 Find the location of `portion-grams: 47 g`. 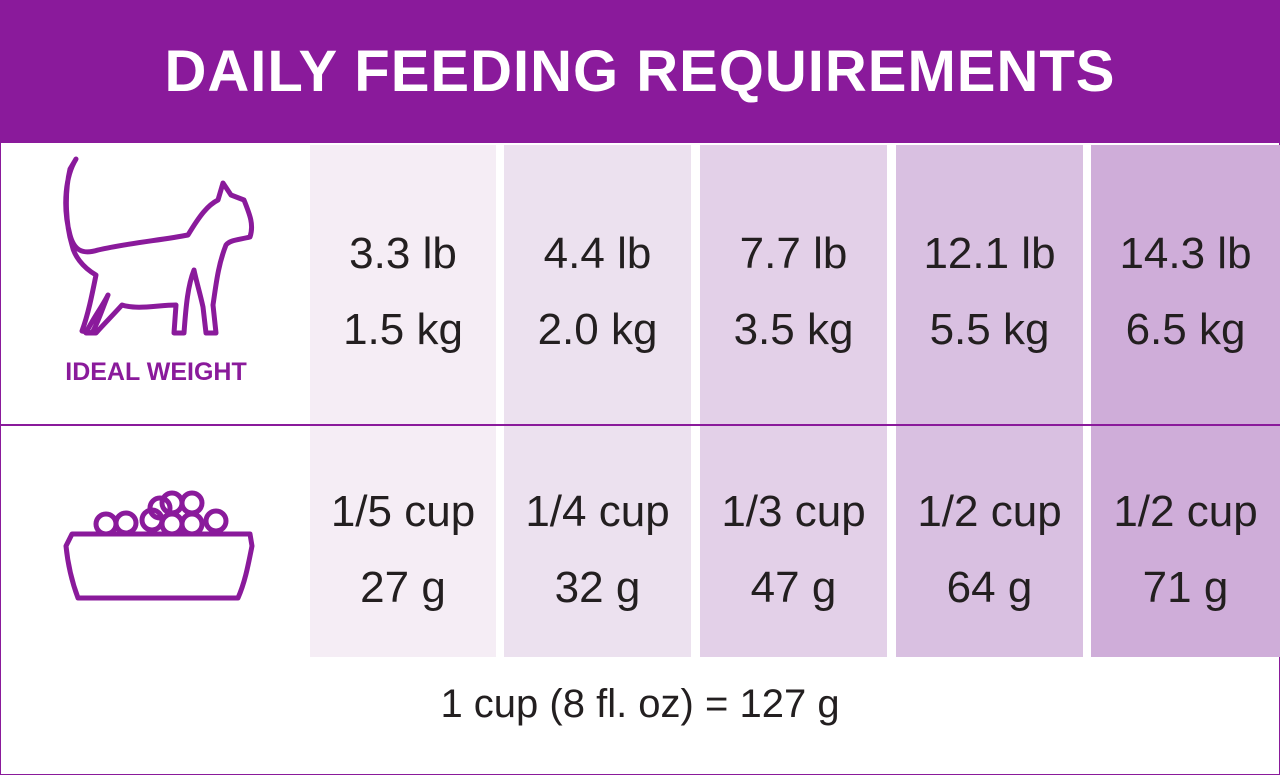

portion-grams: 47 g is located at coordinates (793, 587).